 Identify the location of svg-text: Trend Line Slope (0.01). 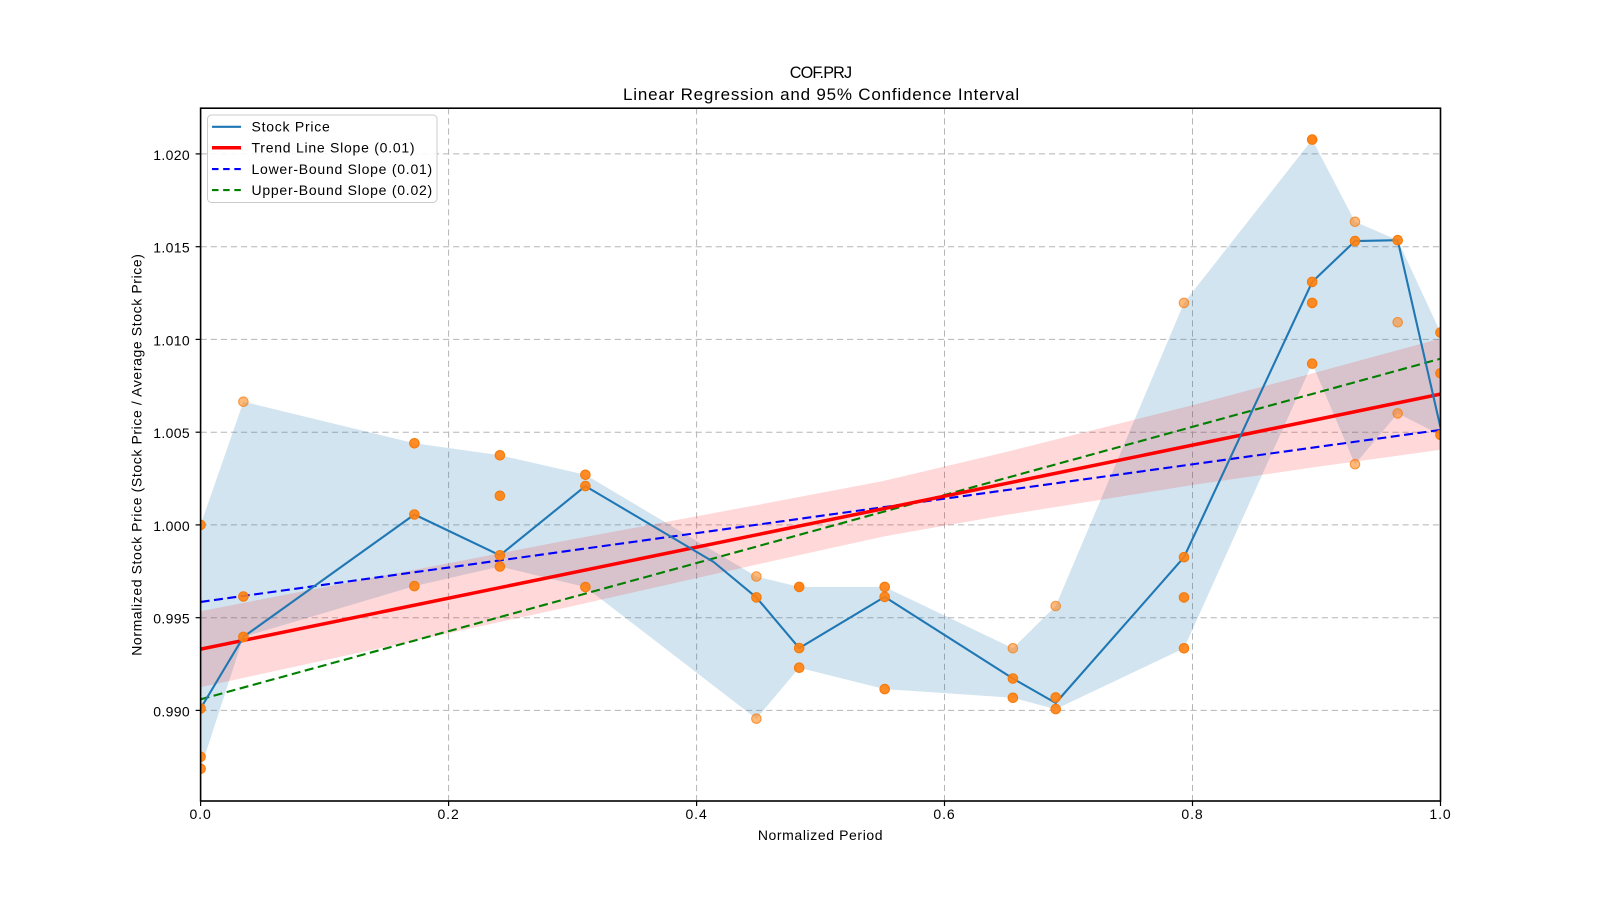
(334, 148).